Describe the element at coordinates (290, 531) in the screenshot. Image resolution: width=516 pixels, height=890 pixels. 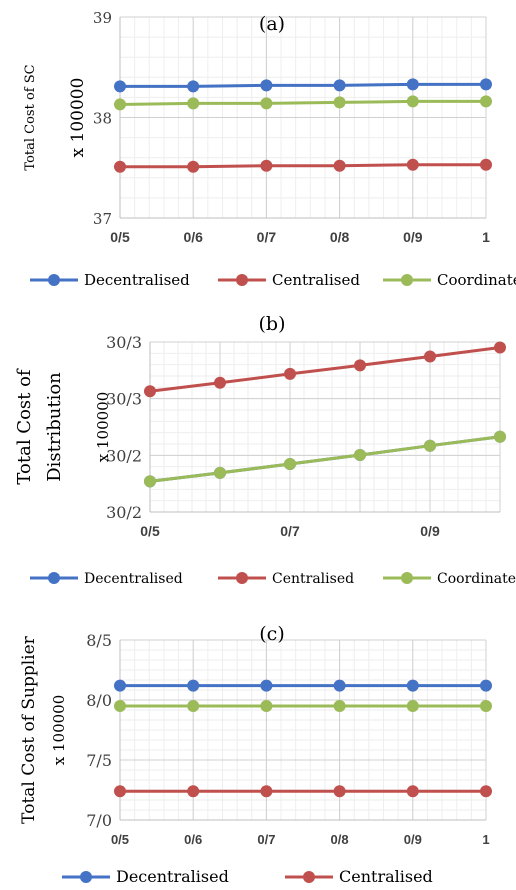
I see `x-tick-label: 0/7` at that location.